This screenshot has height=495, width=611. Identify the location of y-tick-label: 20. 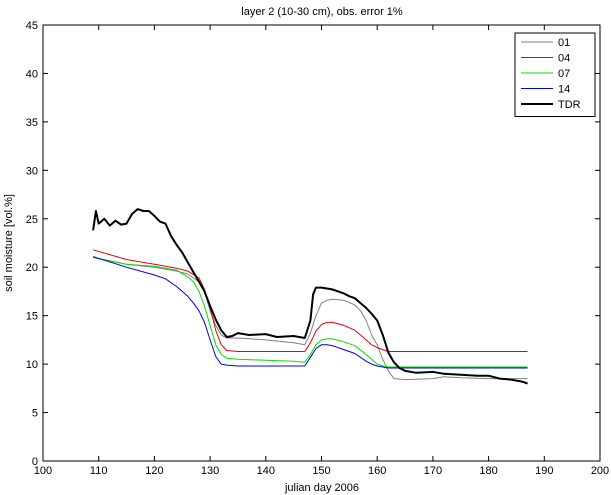
(32, 268).